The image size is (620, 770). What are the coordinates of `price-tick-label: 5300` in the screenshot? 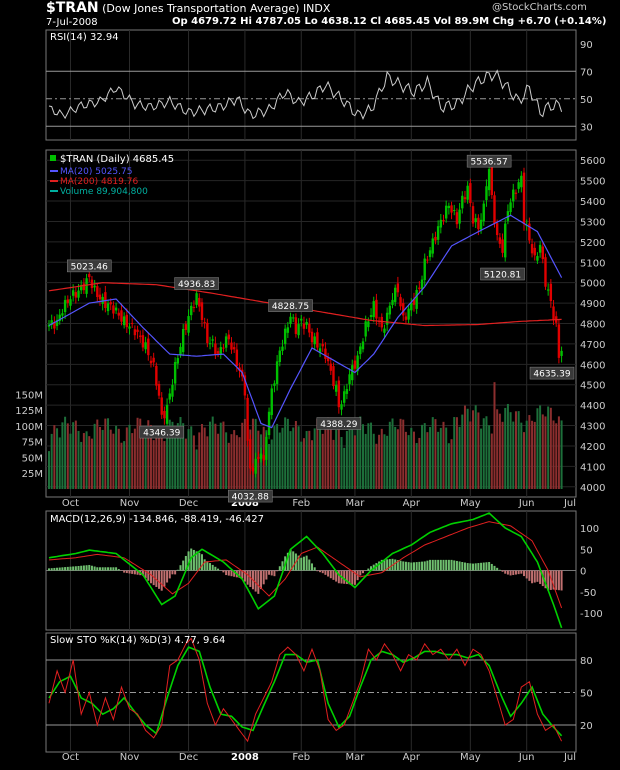 It's located at (592, 222).